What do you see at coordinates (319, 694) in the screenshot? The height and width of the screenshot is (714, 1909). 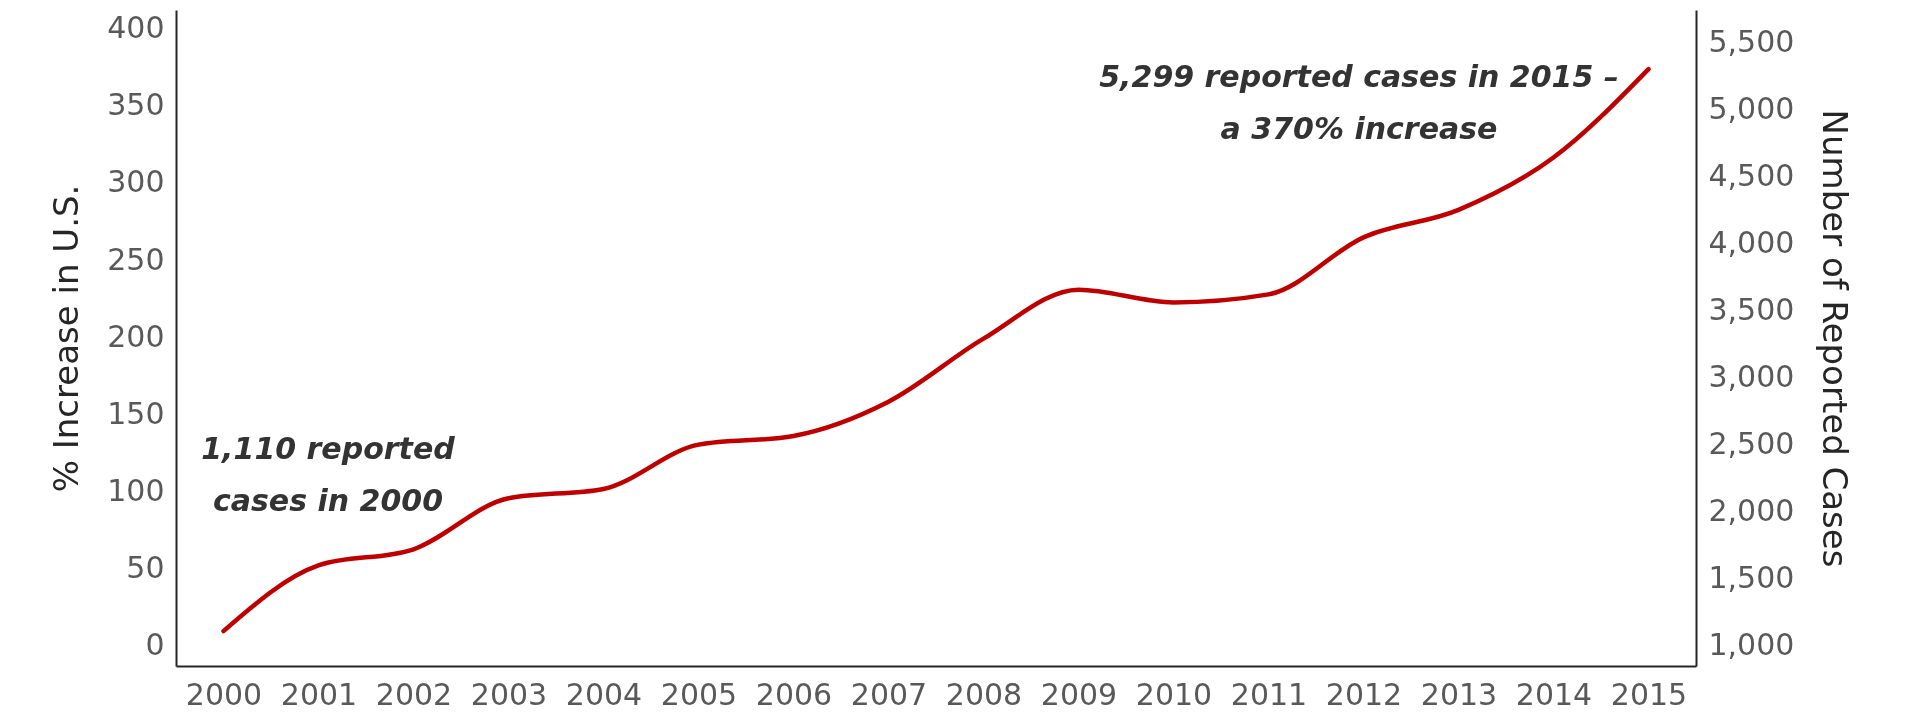 I see `x-tick-label: 2001` at bounding box center [319, 694].